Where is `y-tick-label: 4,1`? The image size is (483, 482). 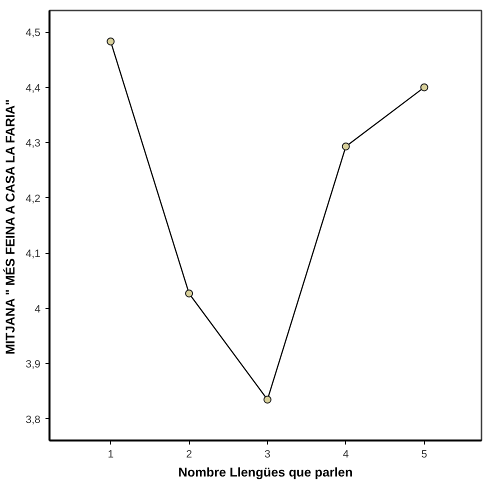 y-tick-label: 4,1 is located at coordinates (33, 254).